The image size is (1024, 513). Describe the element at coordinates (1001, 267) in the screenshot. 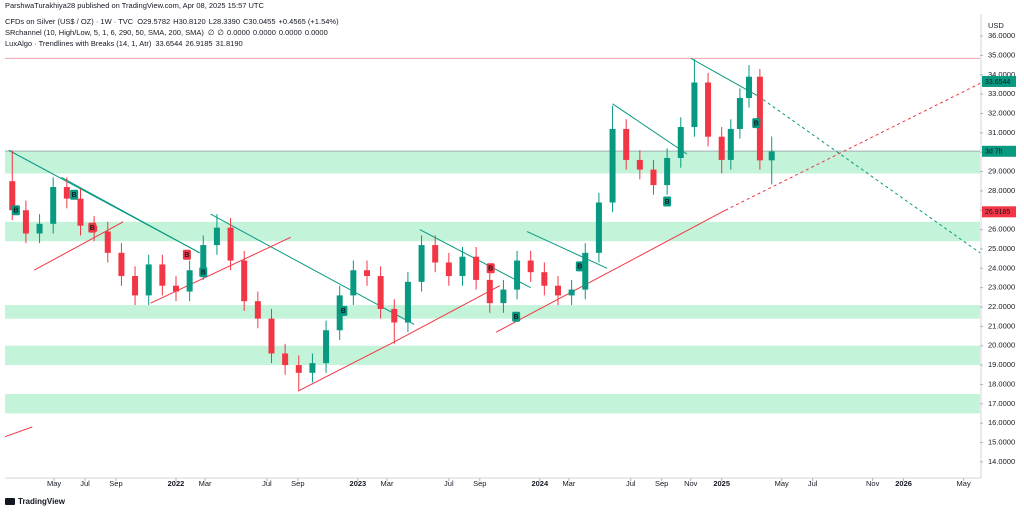

I see `y-tick-label: 24.0000` at that location.